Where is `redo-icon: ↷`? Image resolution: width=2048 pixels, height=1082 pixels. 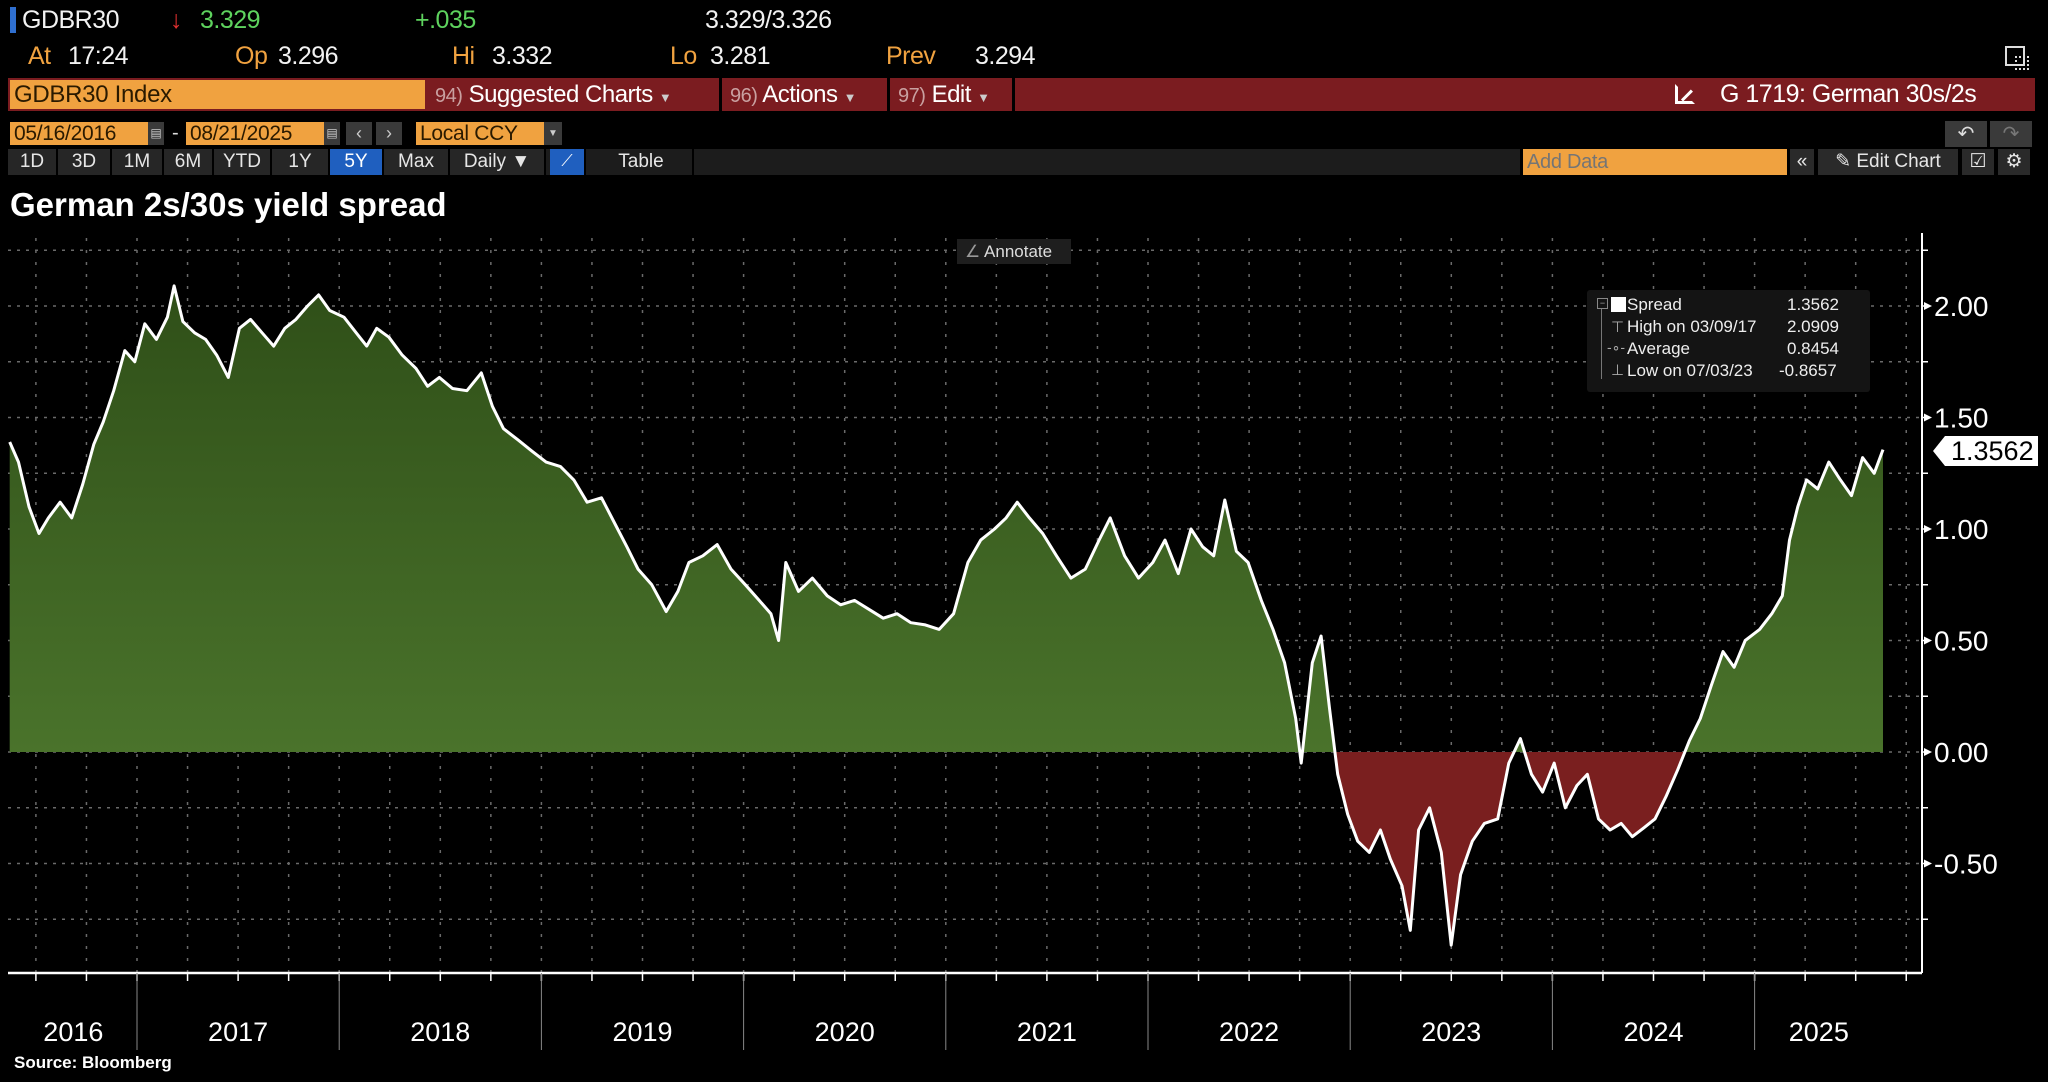
redo-icon: ↷ is located at coordinates (2011, 134).